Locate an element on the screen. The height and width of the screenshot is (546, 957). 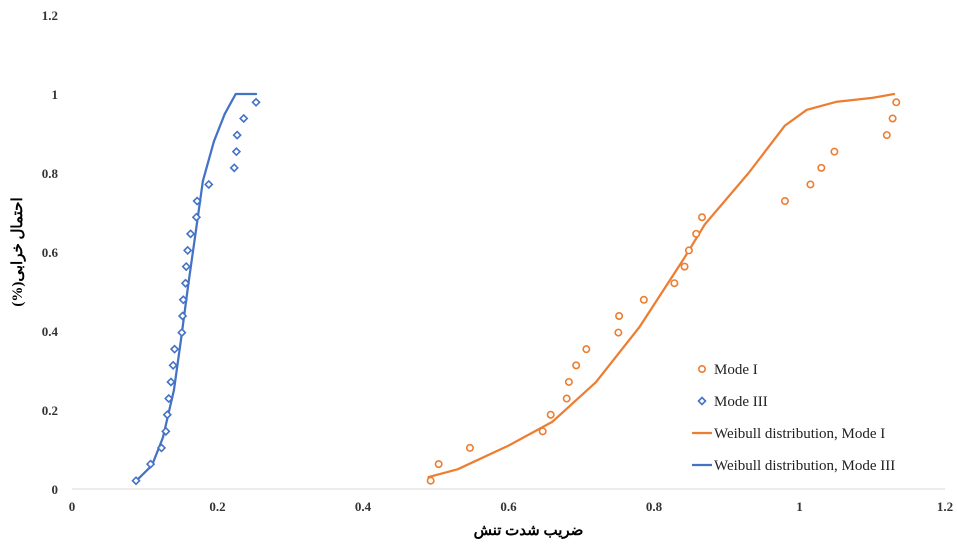
x-axis-title: ضریب شدت تنش is located at coordinates (529, 531).